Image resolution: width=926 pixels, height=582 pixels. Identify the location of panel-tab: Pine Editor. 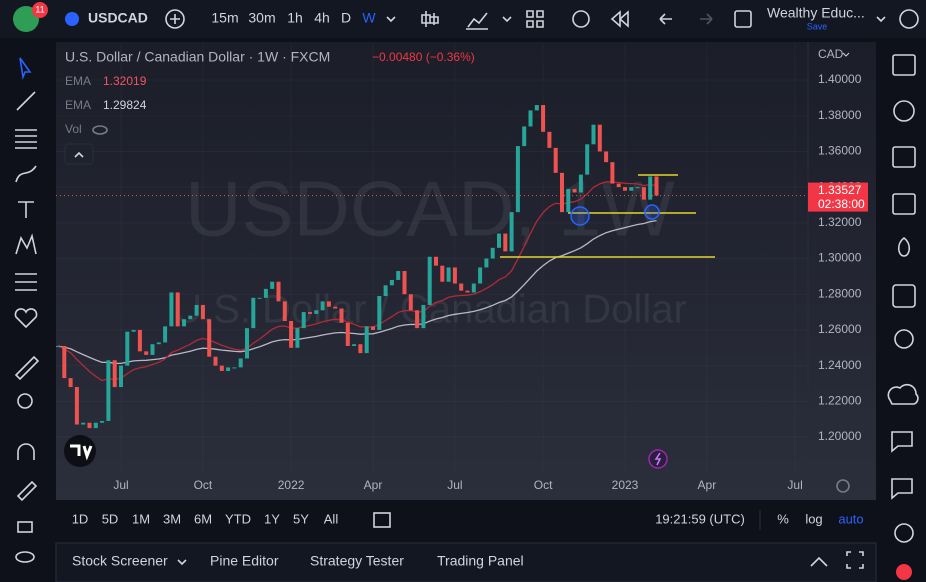
(244, 561).